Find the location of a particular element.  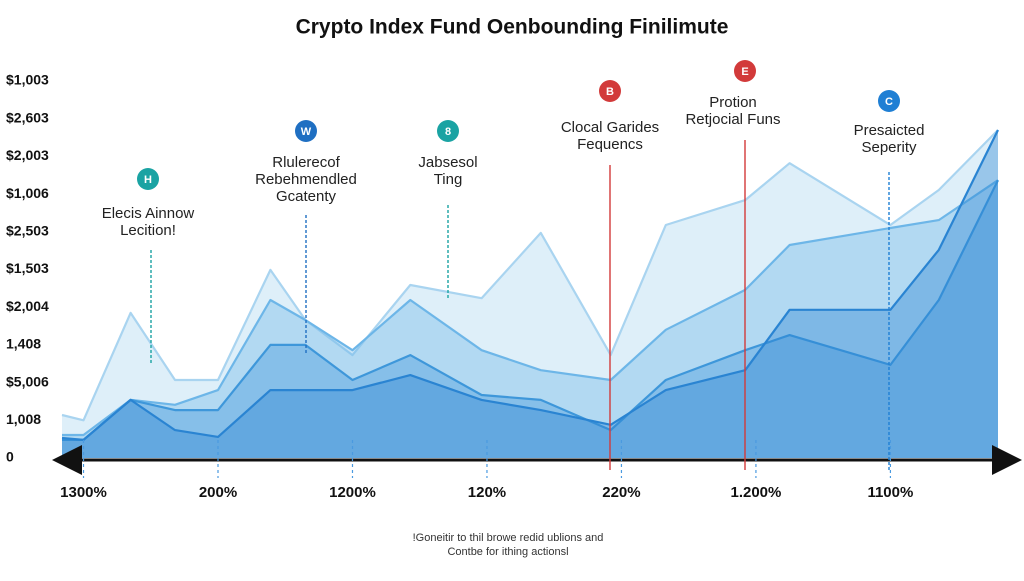

annotation-text: Presaicted is located at coordinates (889, 130).